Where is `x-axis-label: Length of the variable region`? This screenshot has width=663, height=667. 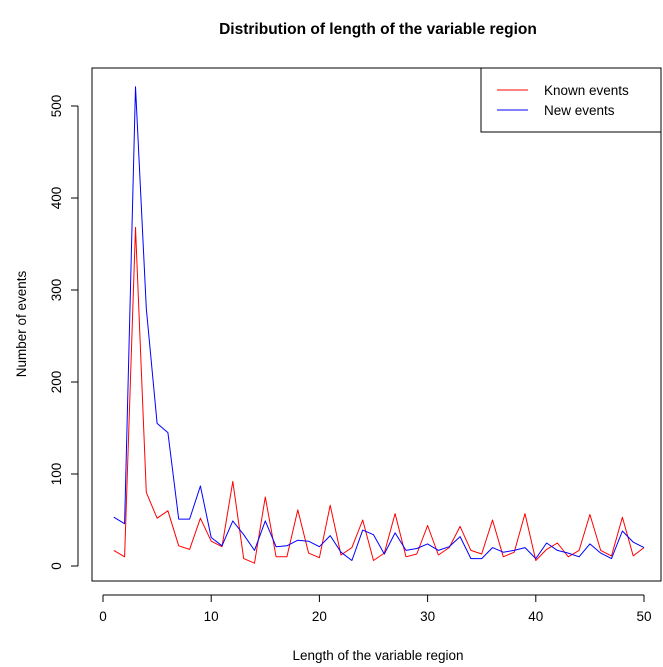 x-axis-label: Length of the variable region is located at coordinates (377, 655).